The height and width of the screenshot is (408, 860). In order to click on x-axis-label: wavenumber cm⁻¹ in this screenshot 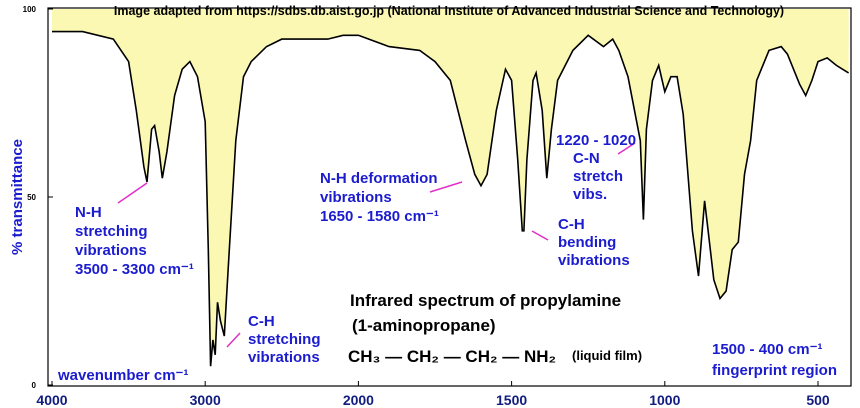, I will do `click(122, 375)`.